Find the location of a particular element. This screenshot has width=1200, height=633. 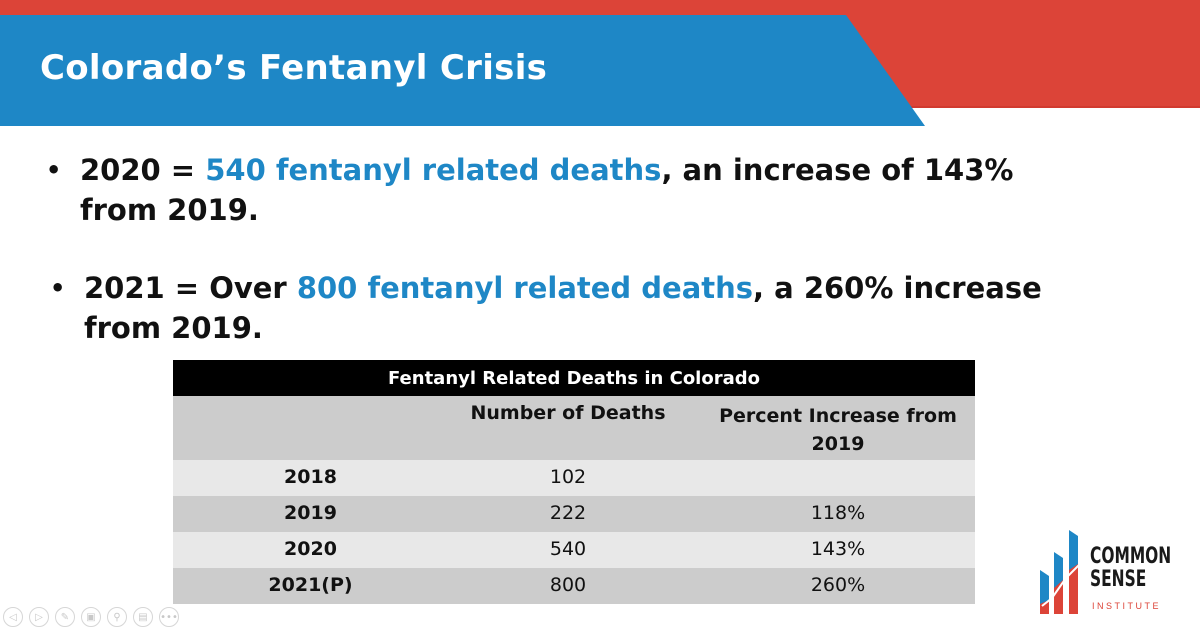

logo-wordmark: COMMON SENSE is located at coordinates (1130, 568).